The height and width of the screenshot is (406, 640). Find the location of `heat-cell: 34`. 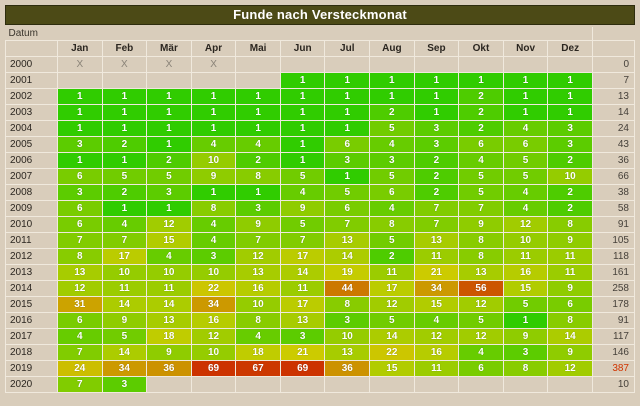

heat-cell: 34 is located at coordinates (436, 288).